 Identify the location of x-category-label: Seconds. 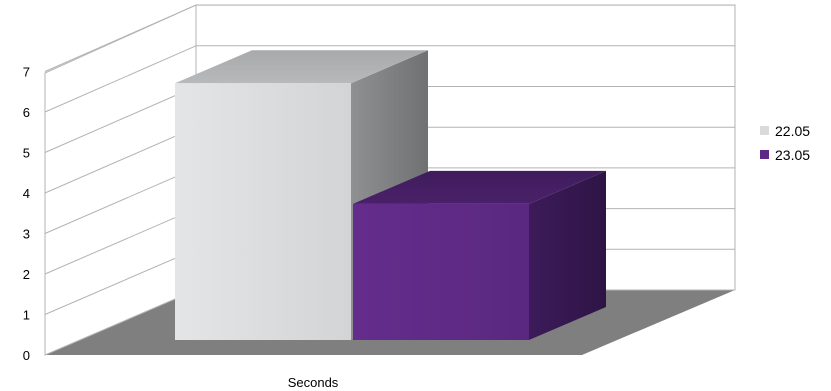
(313, 382).